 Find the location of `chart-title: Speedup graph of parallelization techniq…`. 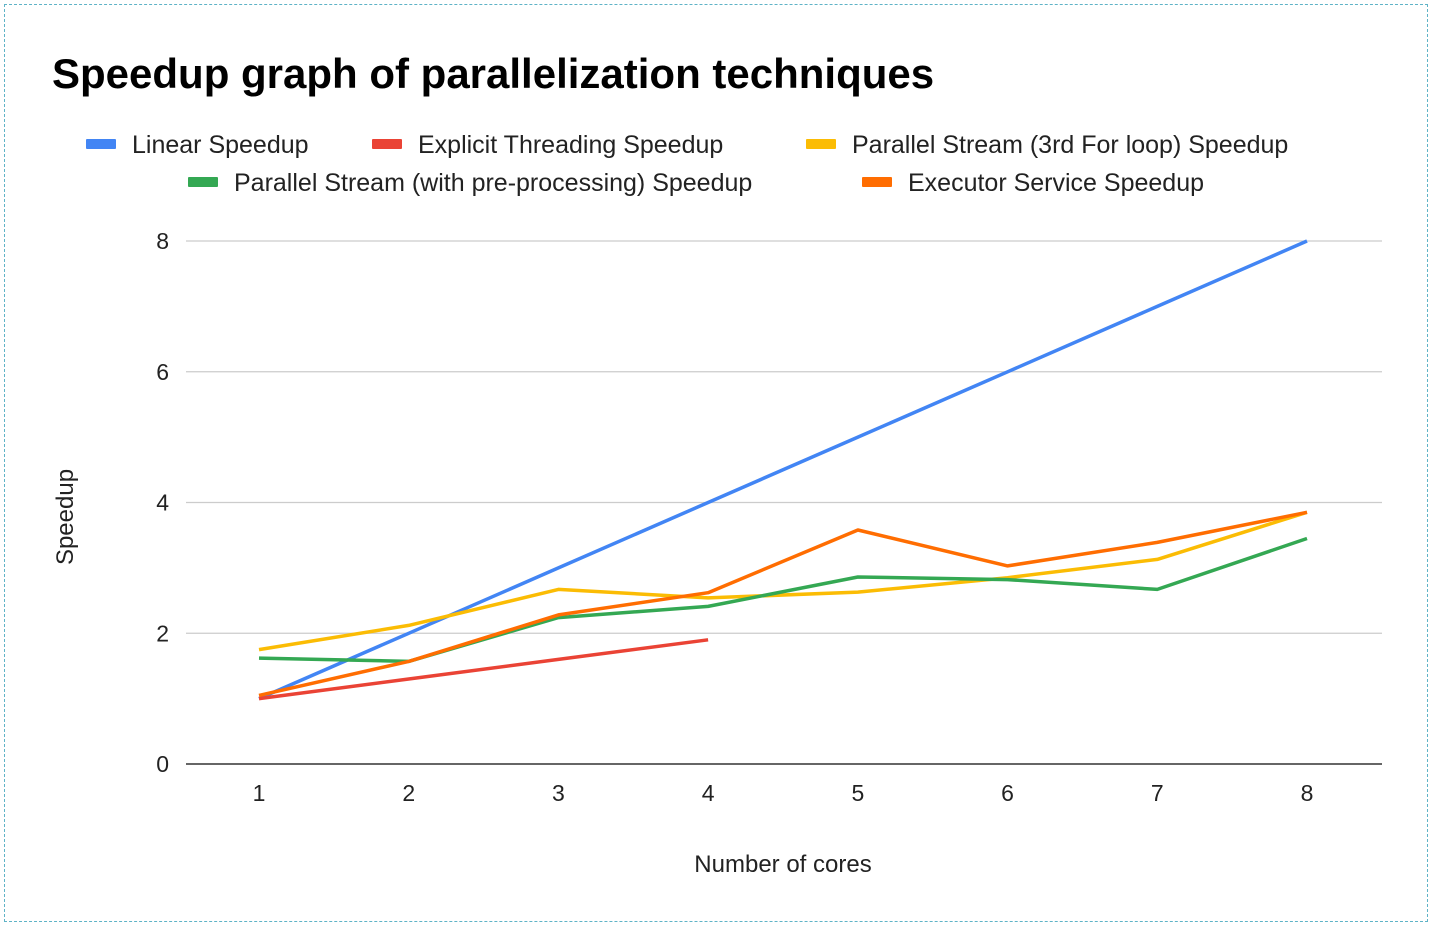

chart-title: Speedup graph of parallelization techniq… is located at coordinates (493, 73).